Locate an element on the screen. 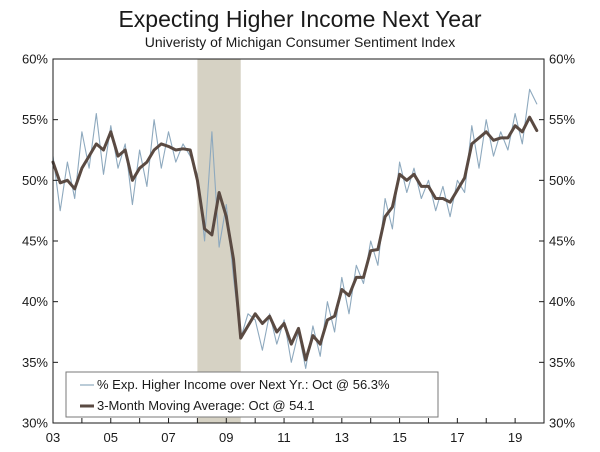 The width and height of the screenshot is (600, 452). legend-box is located at coordinates (252, 394).